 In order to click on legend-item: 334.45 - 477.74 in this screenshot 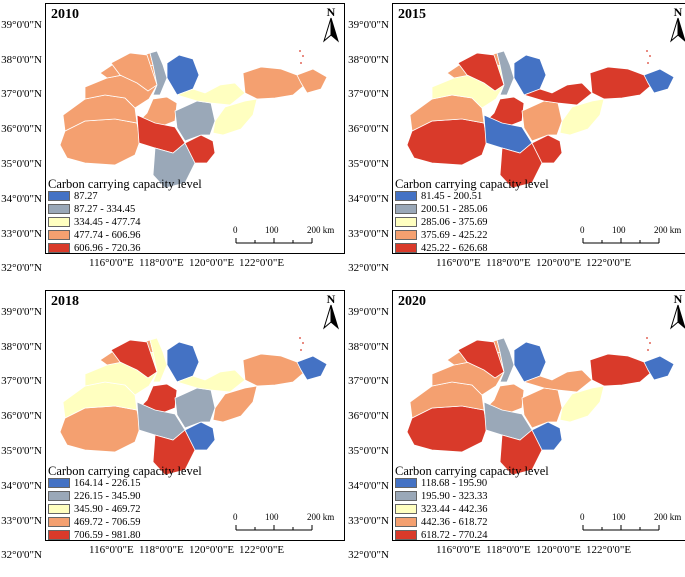, I will do `click(94, 222)`.